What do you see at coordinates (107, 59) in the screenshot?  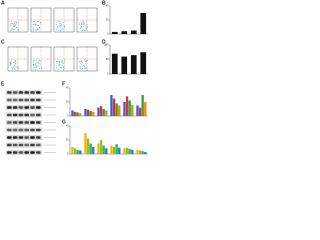 I see `y-tick-label: 50` at bounding box center [107, 59].